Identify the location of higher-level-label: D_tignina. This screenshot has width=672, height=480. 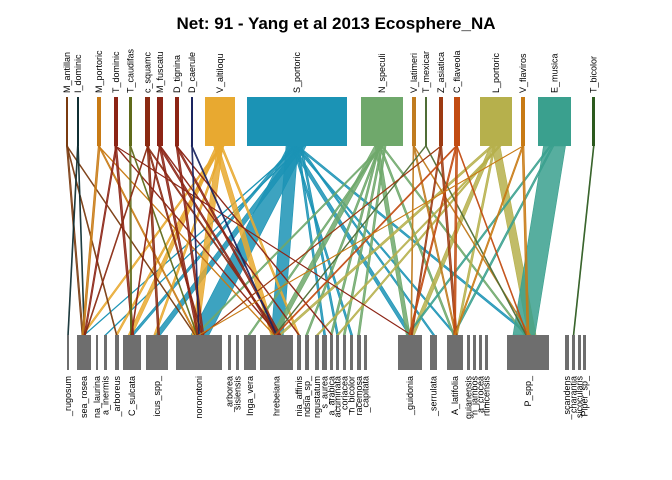
(177, 74).